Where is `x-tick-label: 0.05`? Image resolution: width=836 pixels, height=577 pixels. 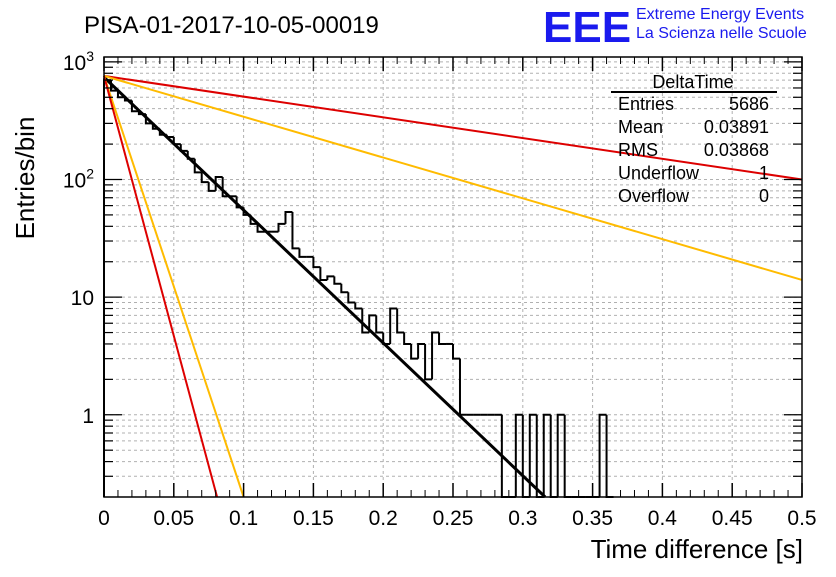 x-tick-label: 0.05 is located at coordinates (173, 518).